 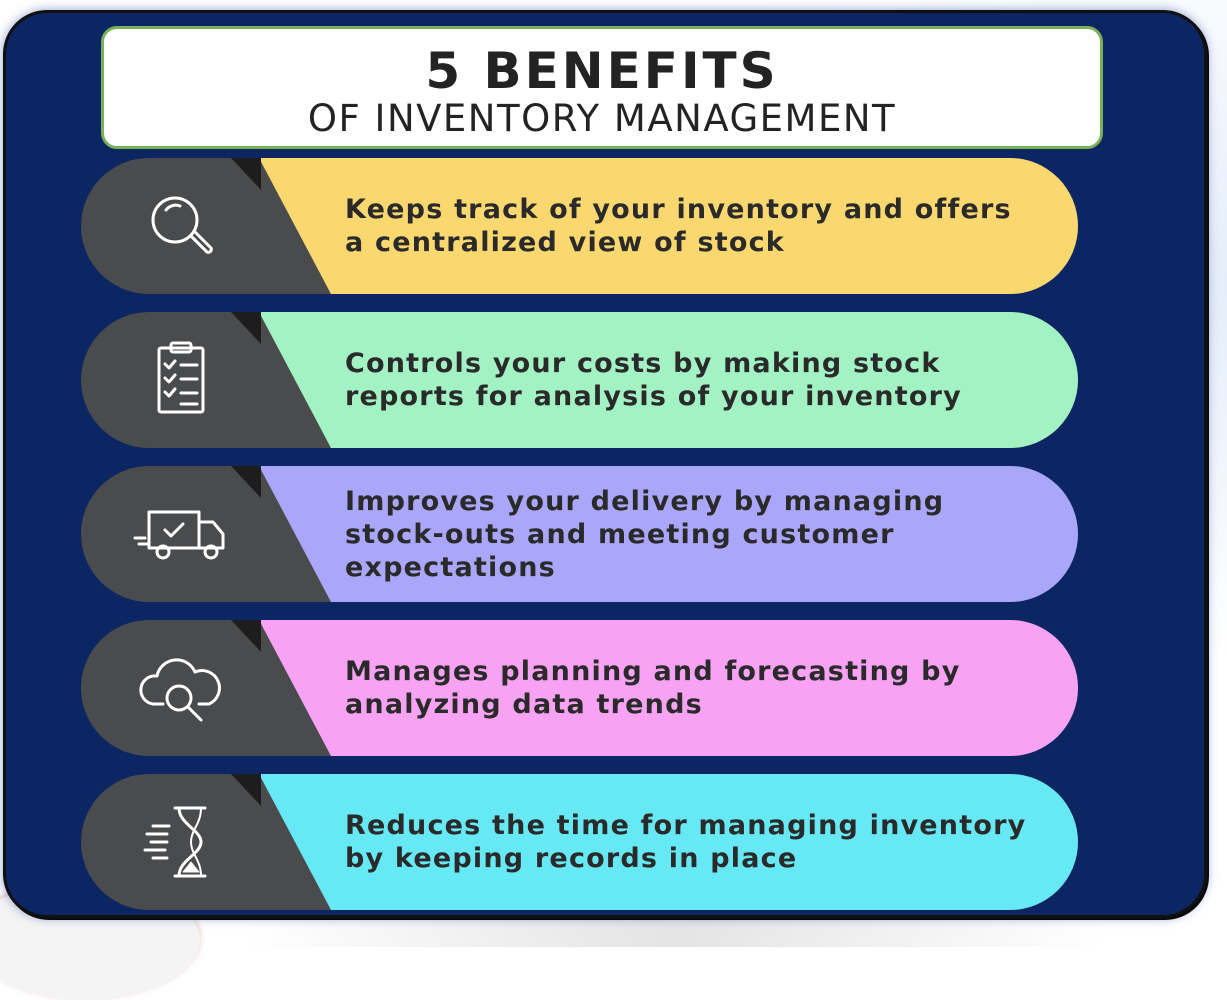 What do you see at coordinates (181, 842) in the screenshot?
I see `hourglass-icon` at bounding box center [181, 842].